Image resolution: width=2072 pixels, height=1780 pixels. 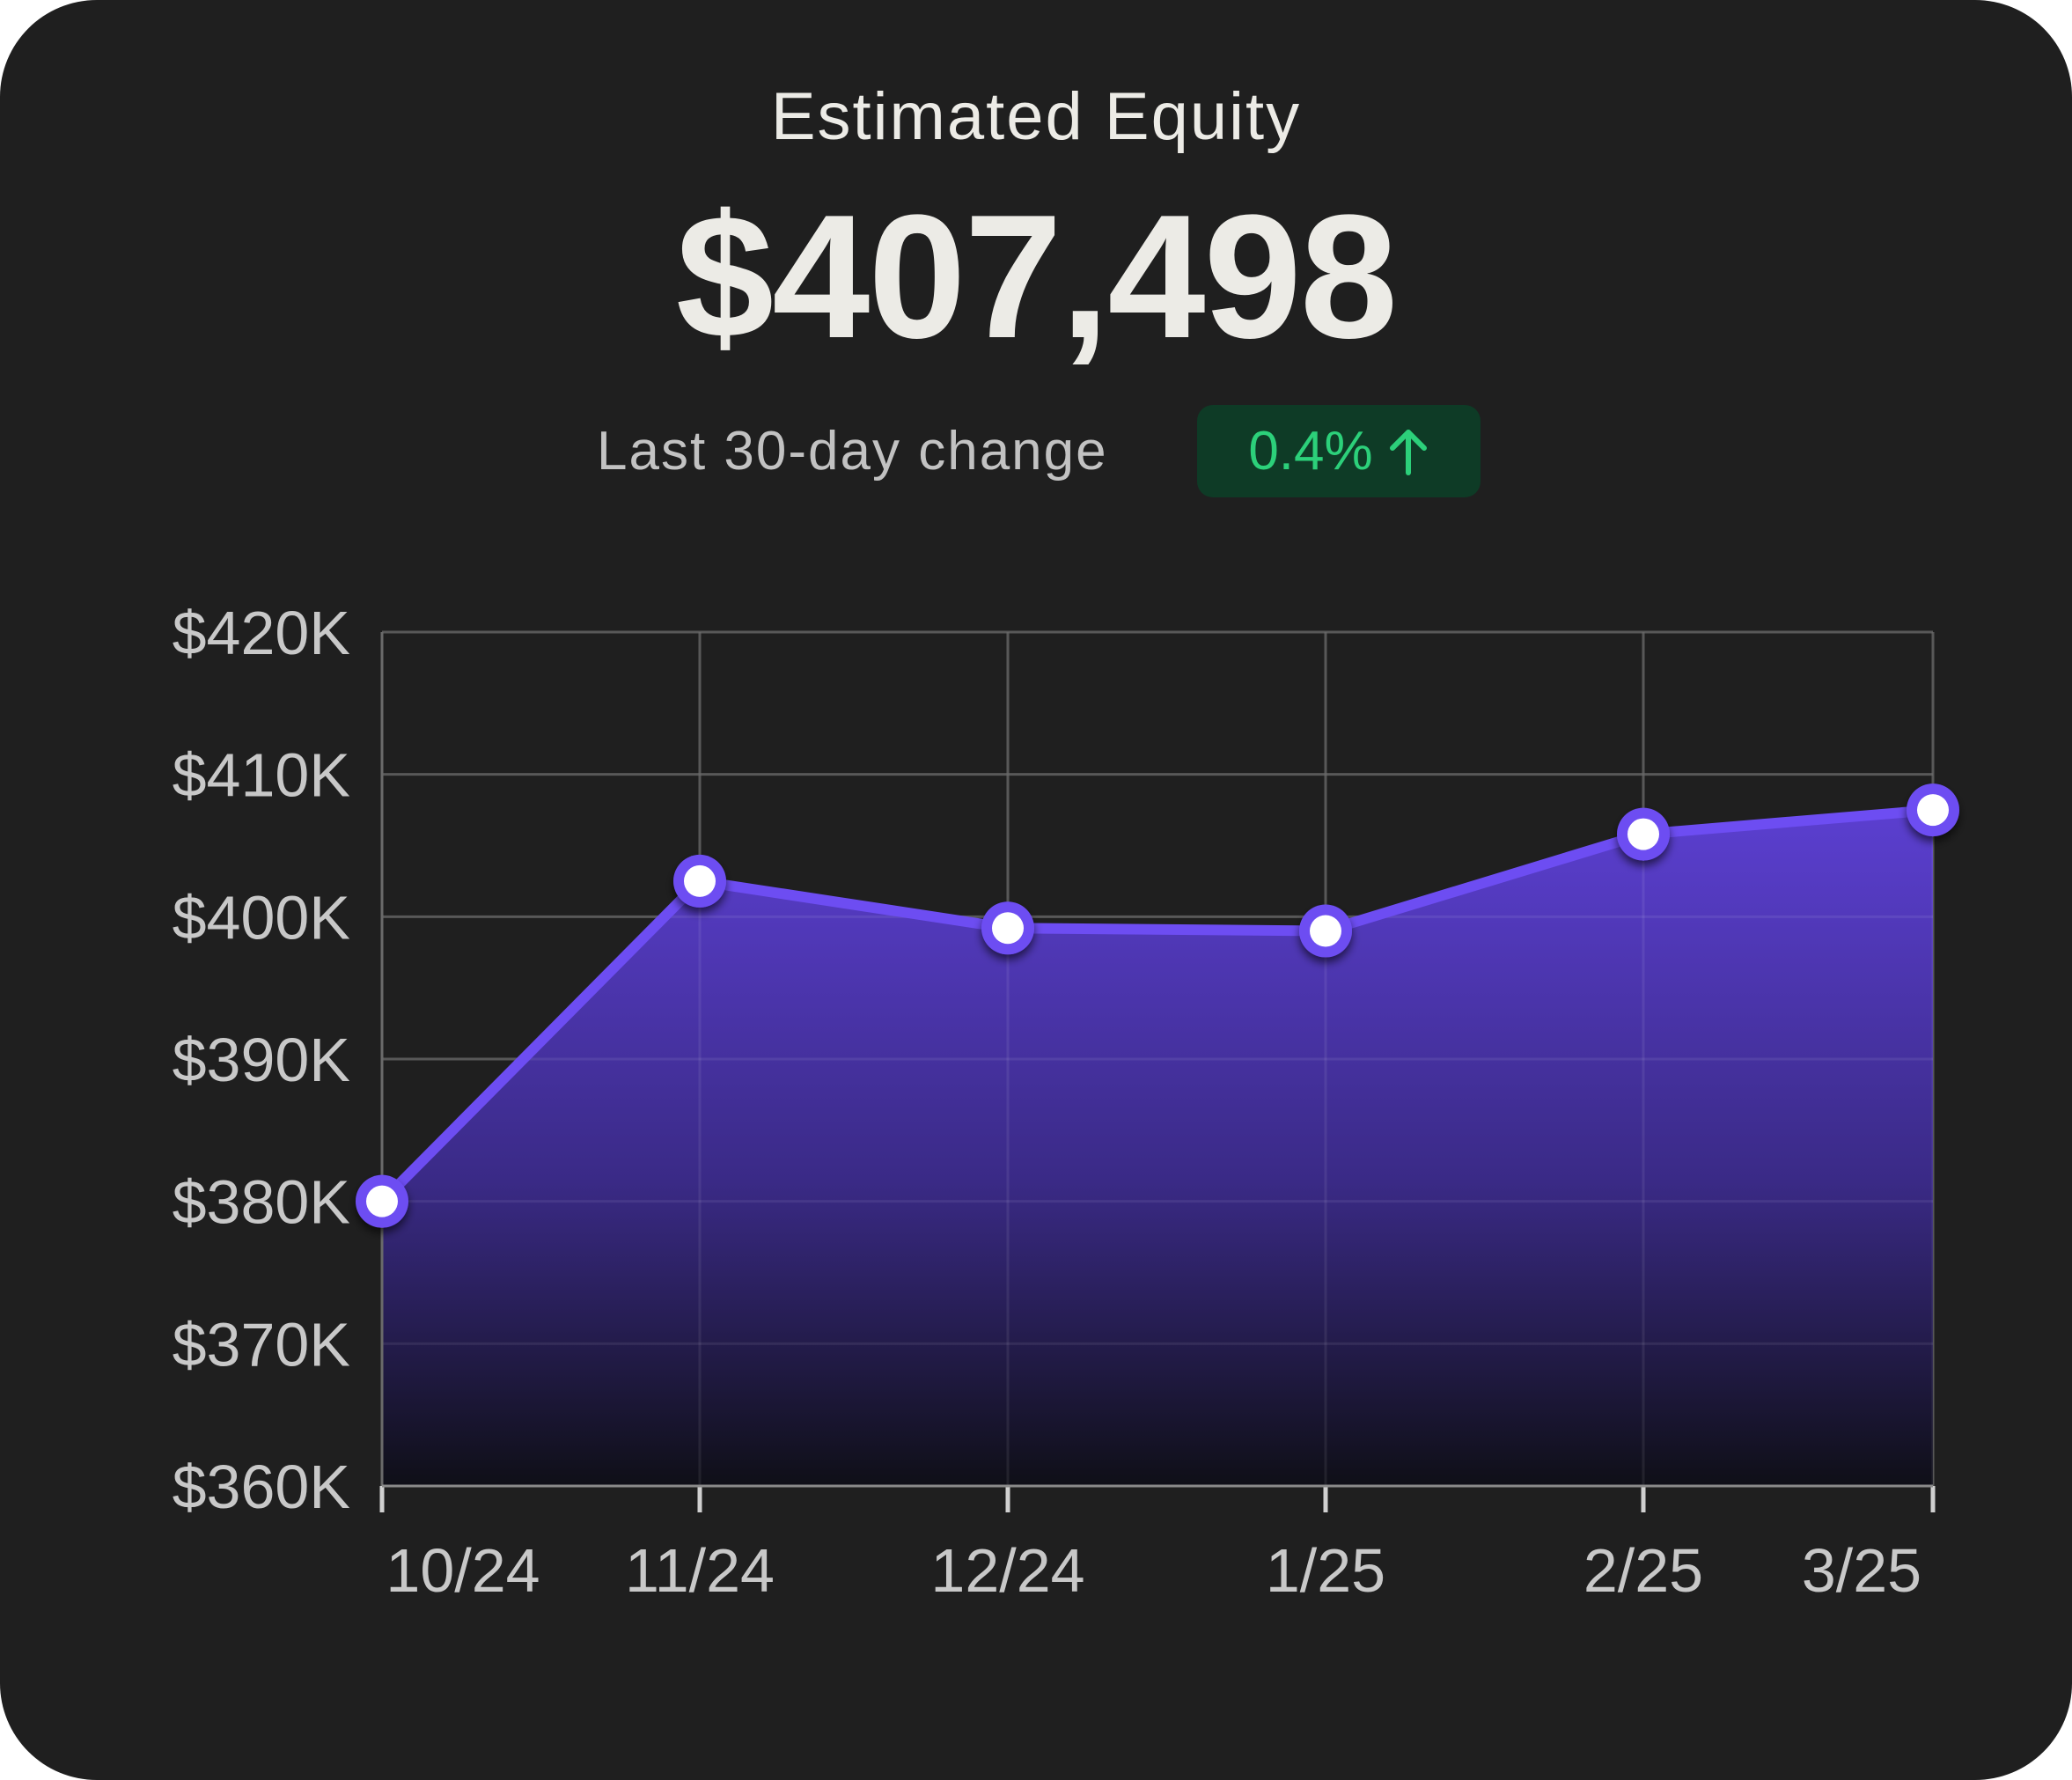 What do you see at coordinates (700, 1571) in the screenshot?
I see `x-tick-label: 11/24` at bounding box center [700, 1571].